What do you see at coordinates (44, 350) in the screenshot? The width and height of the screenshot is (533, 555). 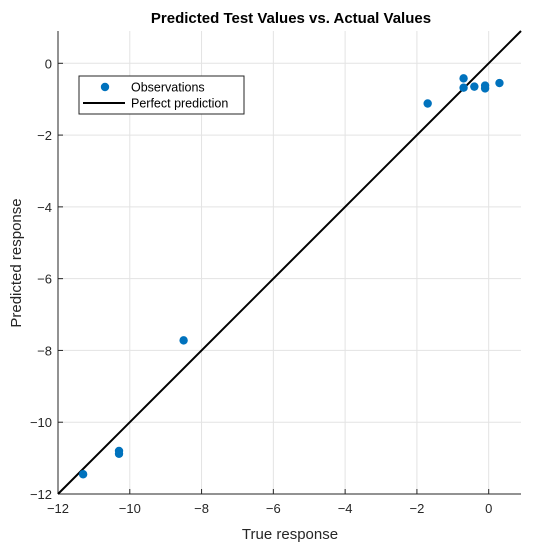 I see `y-tick-label: −8` at bounding box center [44, 350].